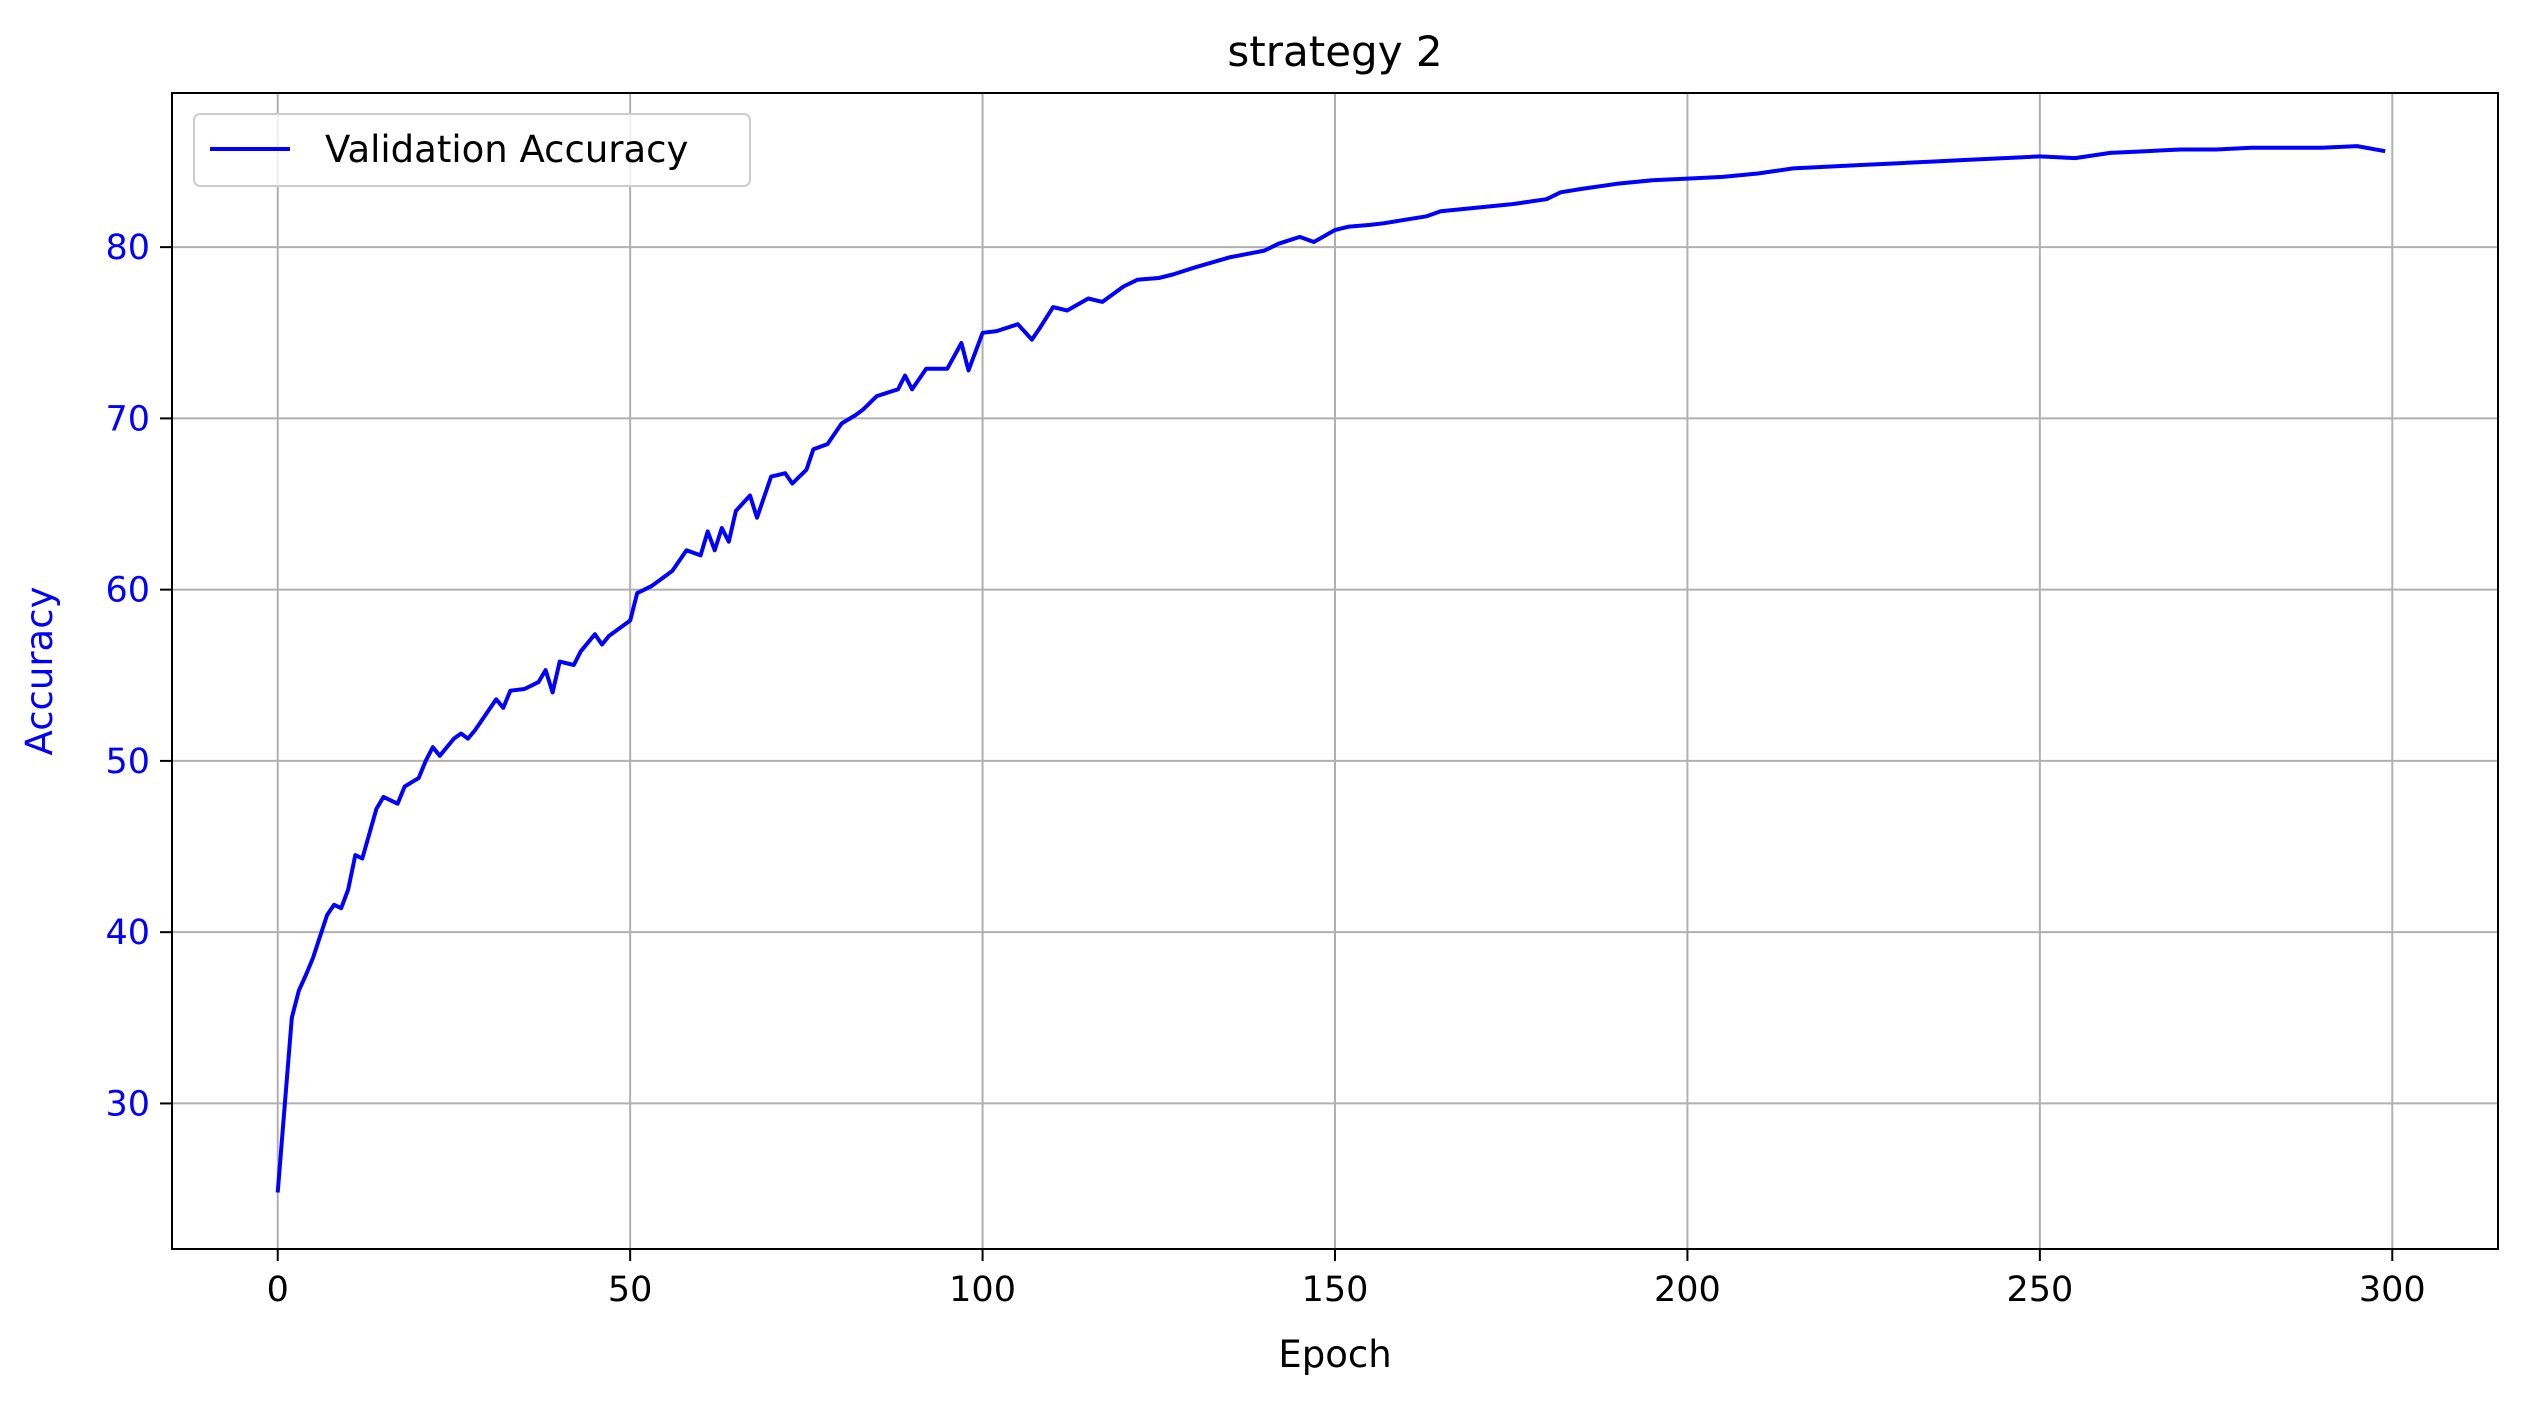 Image resolution: width=2525 pixels, height=1407 pixels. I want to click on legend-label: Validation Accuracy, so click(506, 149).